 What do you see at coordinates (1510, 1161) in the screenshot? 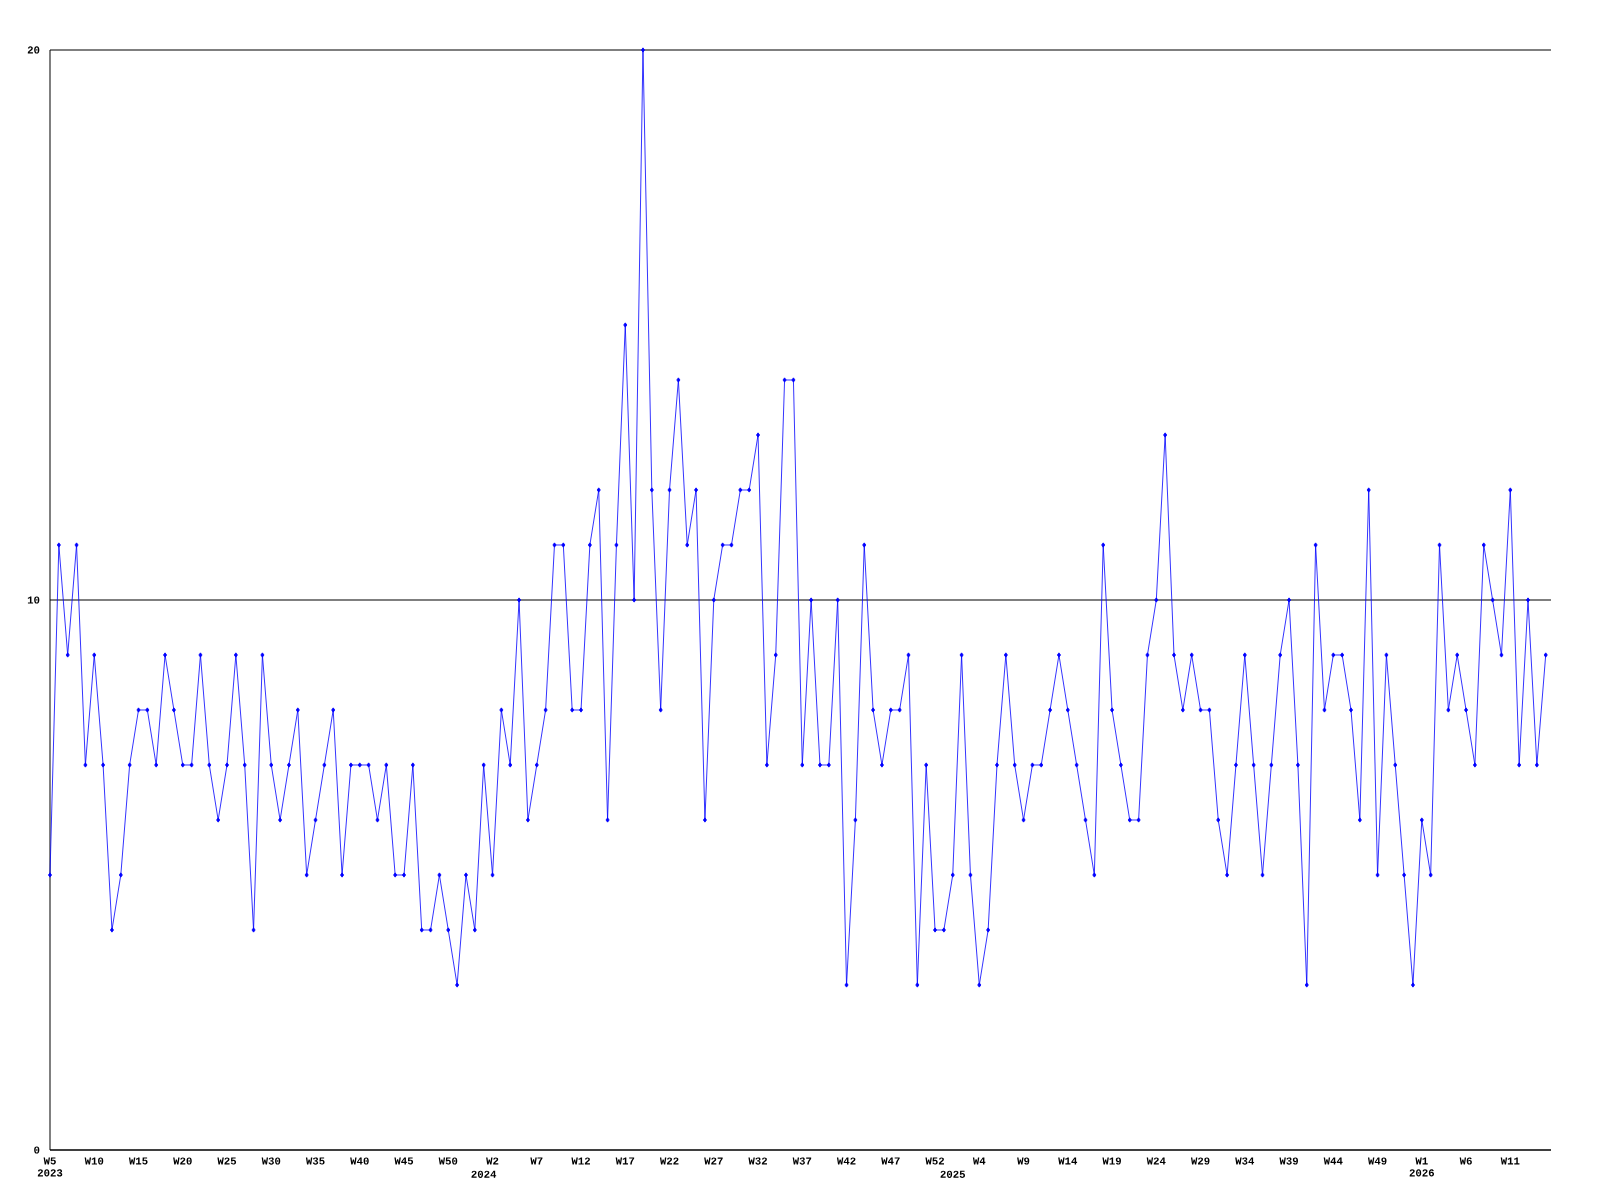
I see `x-tick-label: W11` at bounding box center [1510, 1161].